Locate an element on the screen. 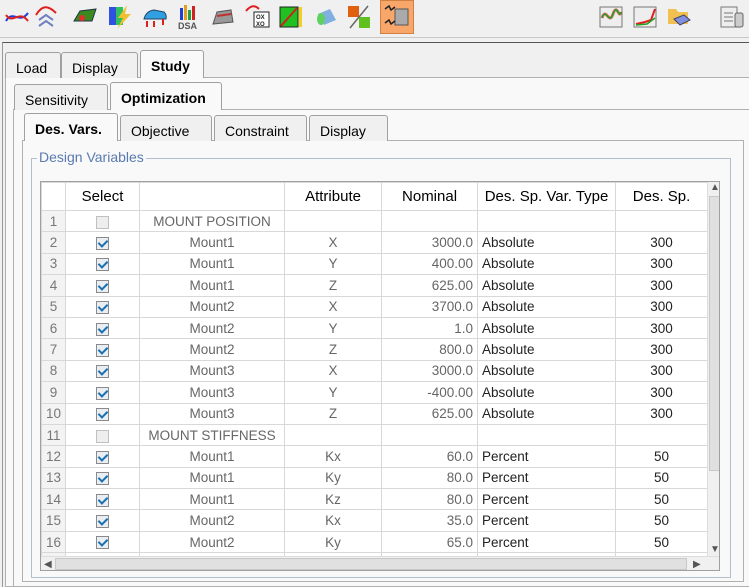 This screenshot has height=587, width=749. seat-structure-icon is located at coordinates (223, 17).